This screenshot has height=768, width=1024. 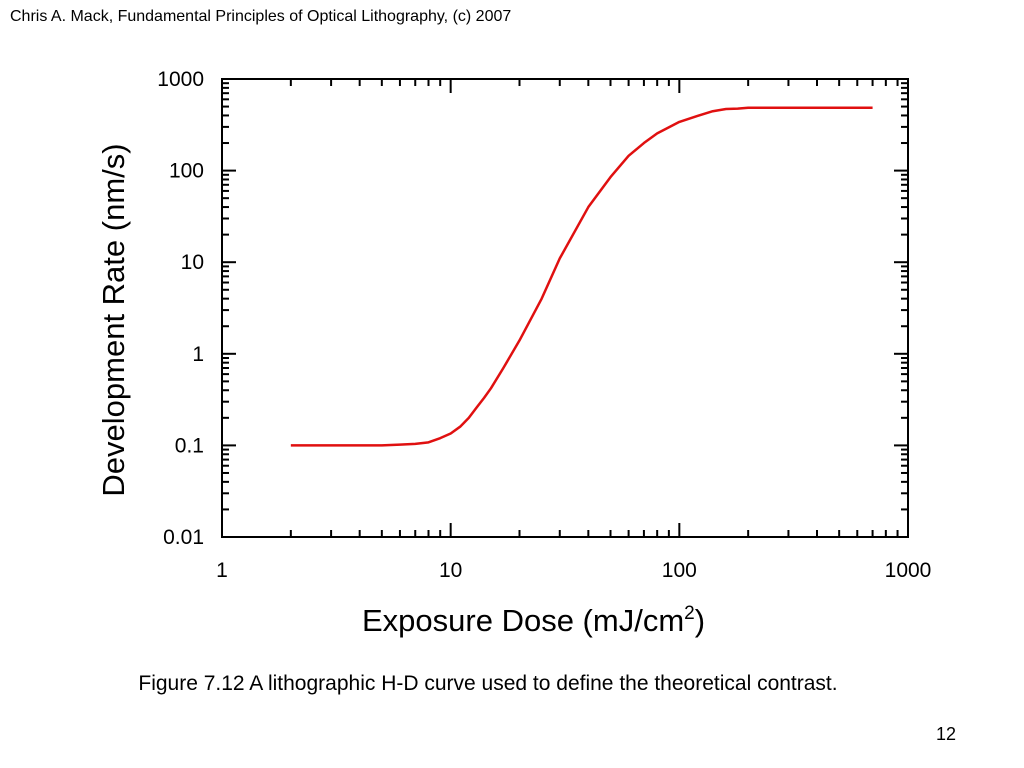 What do you see at coordinates (573, 570) in the screenshot?
I see `x-tick-labels: 1 10 100 1000` at bounding box center [573, 570].